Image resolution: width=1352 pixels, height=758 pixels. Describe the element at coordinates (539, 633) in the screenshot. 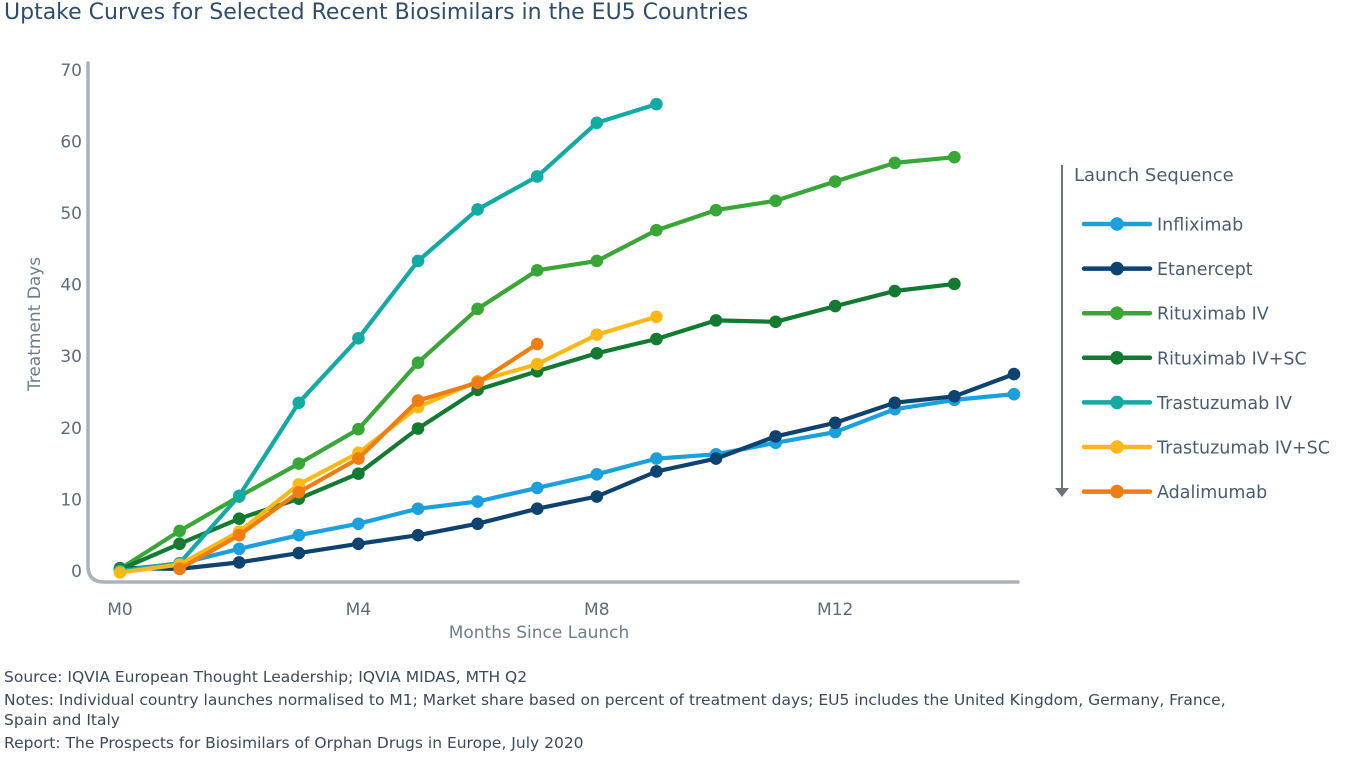

I see `x-axis-title: Months Since Launch` at that location.